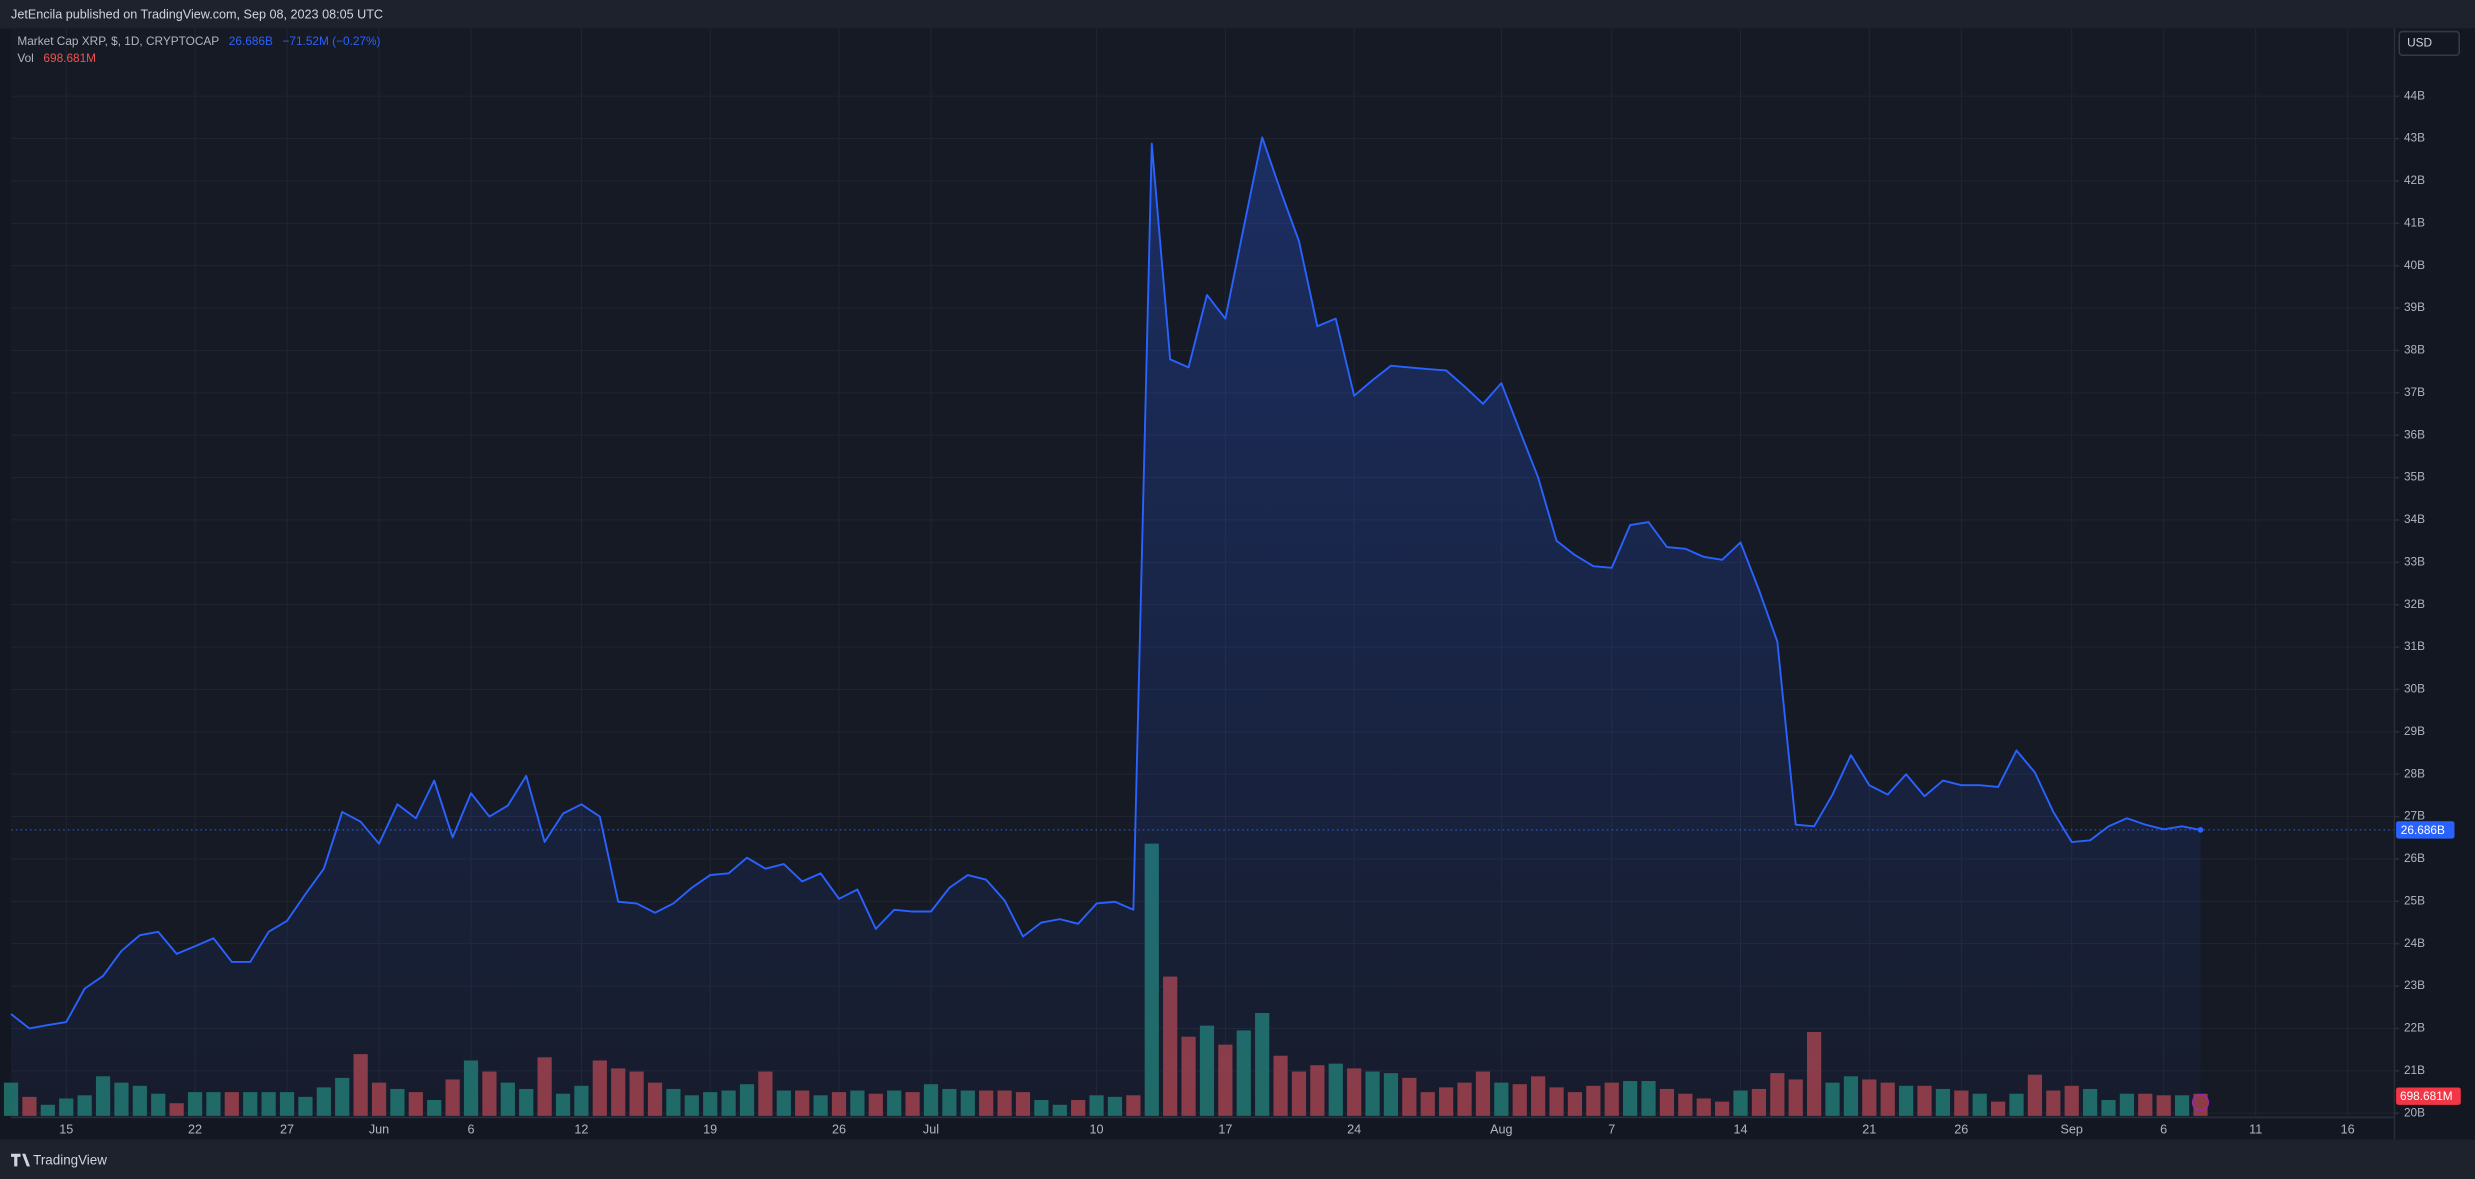  I want to click on currency: USD, so click(2419, 43).